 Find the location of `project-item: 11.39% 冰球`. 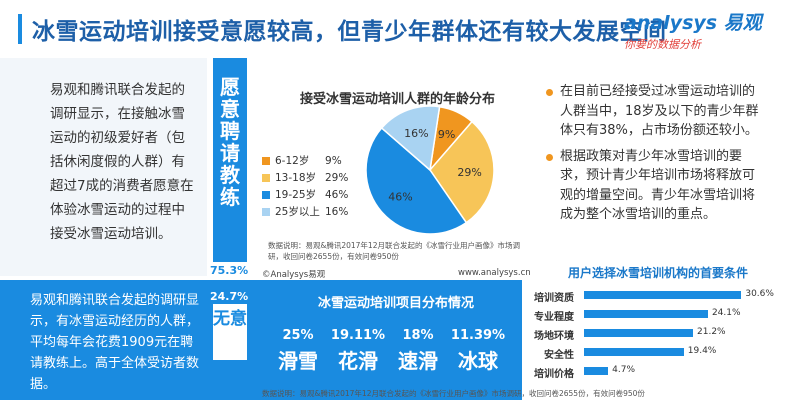

project-item: 11.39% 冰球 is located at coordinates (478, 351).